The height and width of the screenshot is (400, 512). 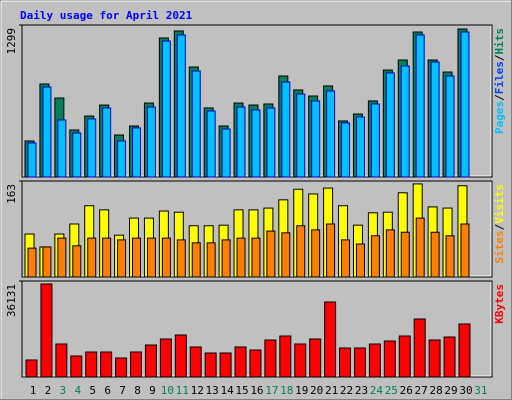 I want to click on x-tick-label: 20, so click(x=316, y=390).